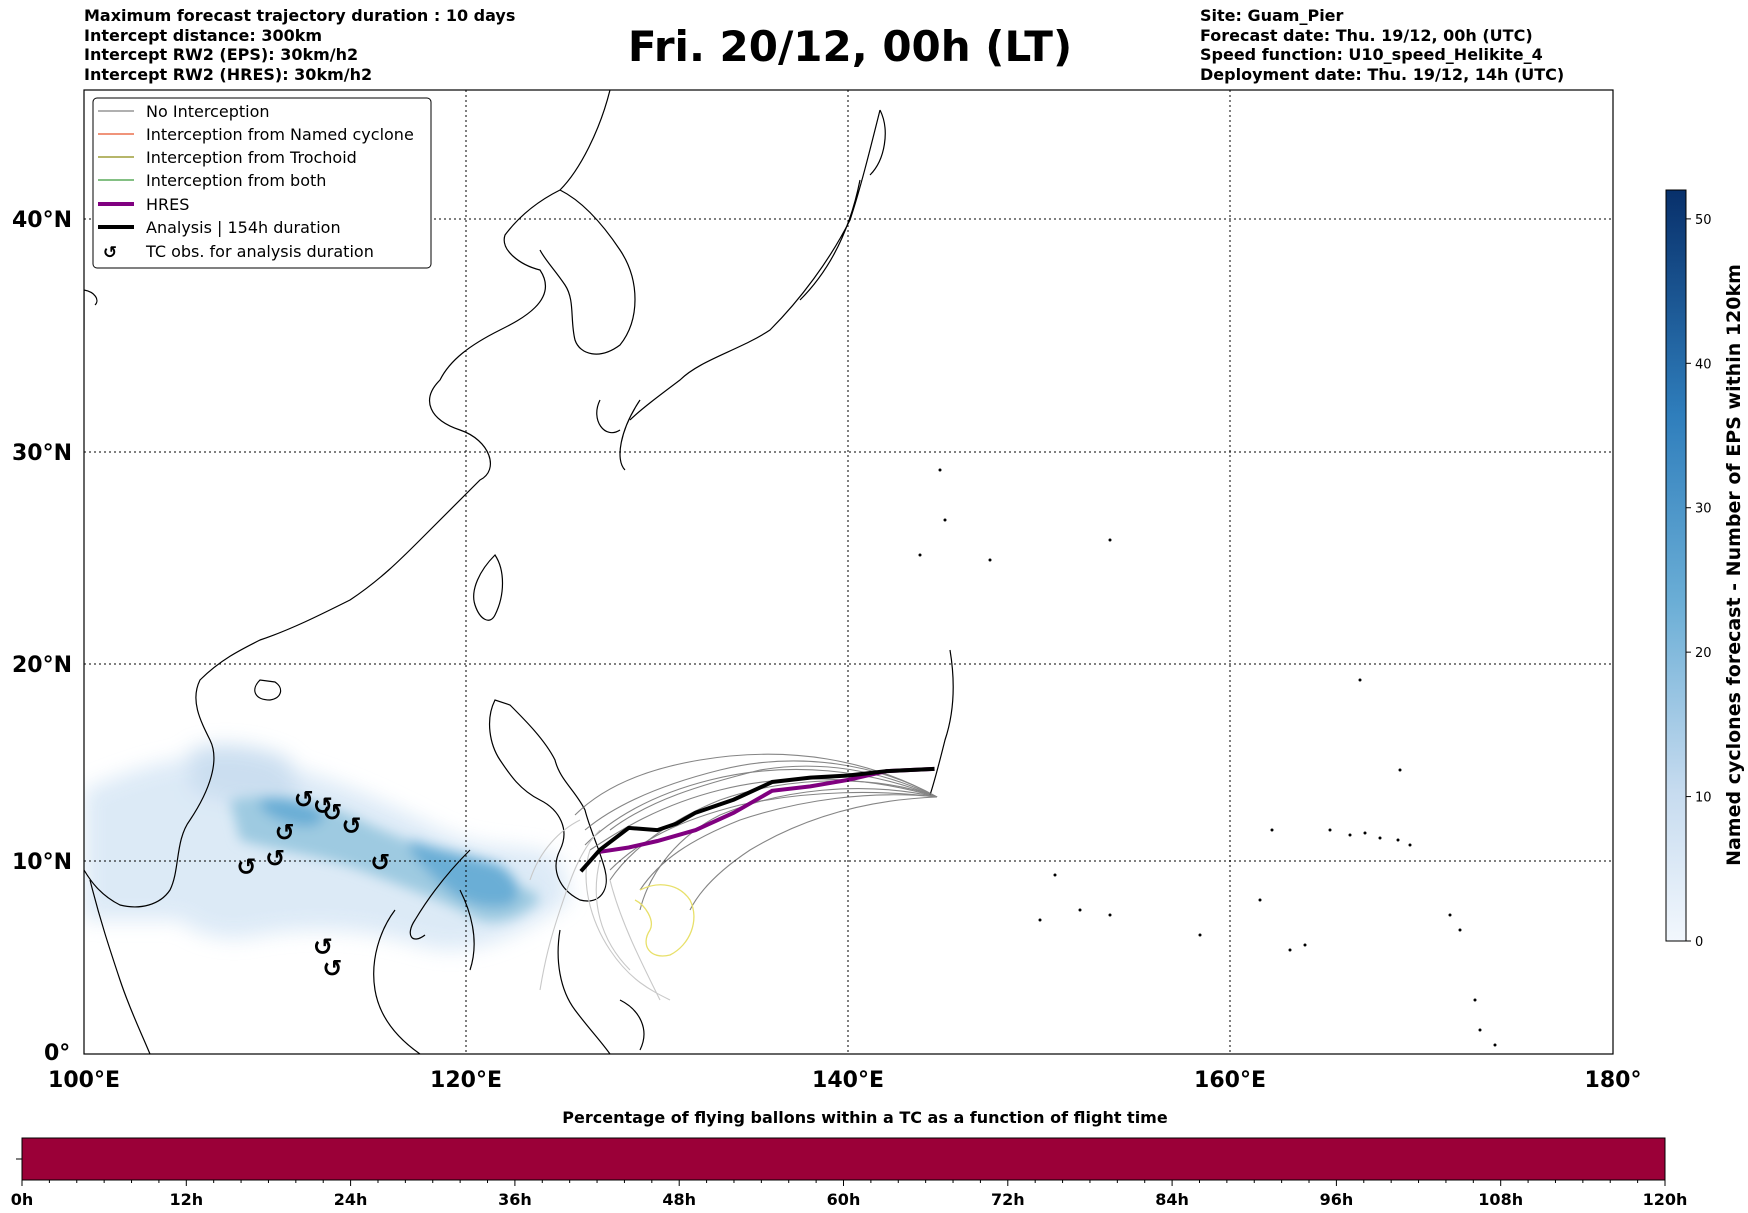 This screenshot has height=1213, width=1748. I want to click on lat-label-30n: 30°N, so click(42, 453).